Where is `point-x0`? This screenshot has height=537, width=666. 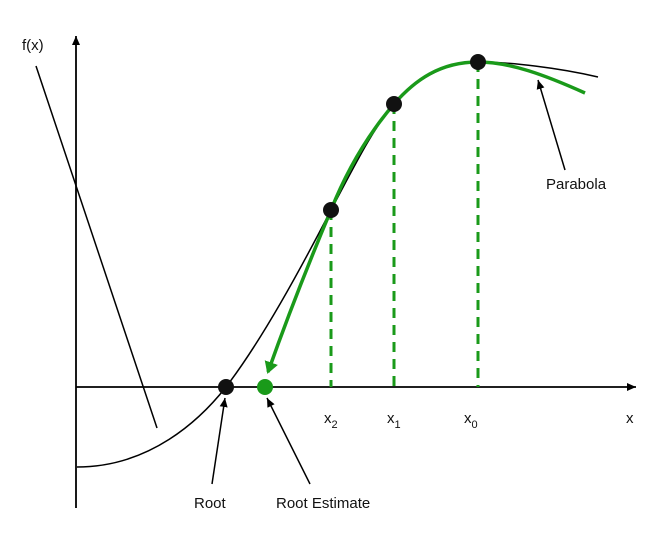
point-x0 is located at coordinates (478, 62).